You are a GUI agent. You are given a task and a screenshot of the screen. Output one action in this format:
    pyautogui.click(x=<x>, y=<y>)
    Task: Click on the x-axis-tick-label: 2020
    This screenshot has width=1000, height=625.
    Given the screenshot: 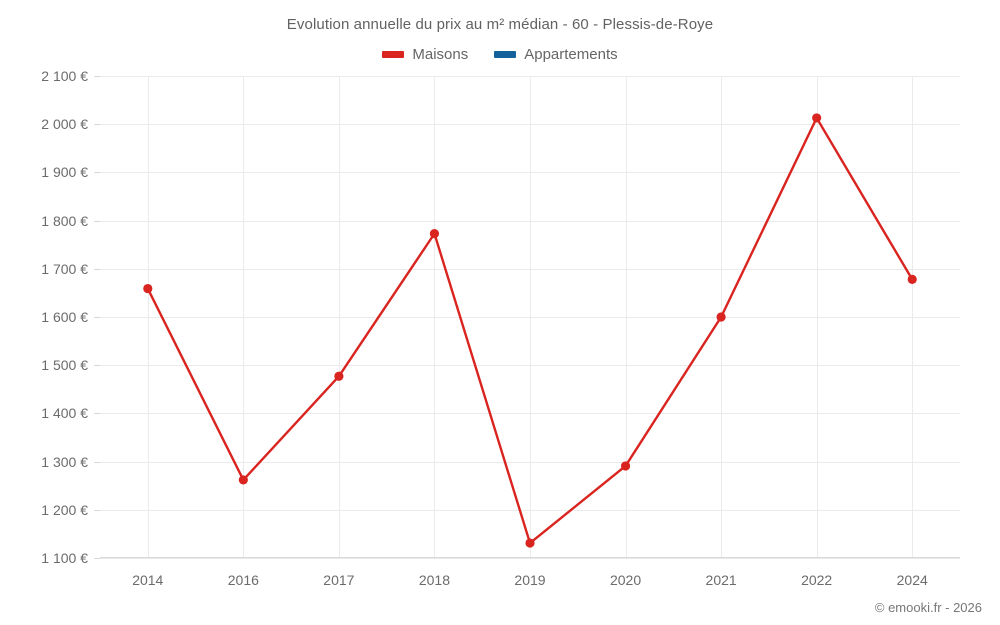 What is the action you would take?
    pyautogui.click(x=625, y=580)
    